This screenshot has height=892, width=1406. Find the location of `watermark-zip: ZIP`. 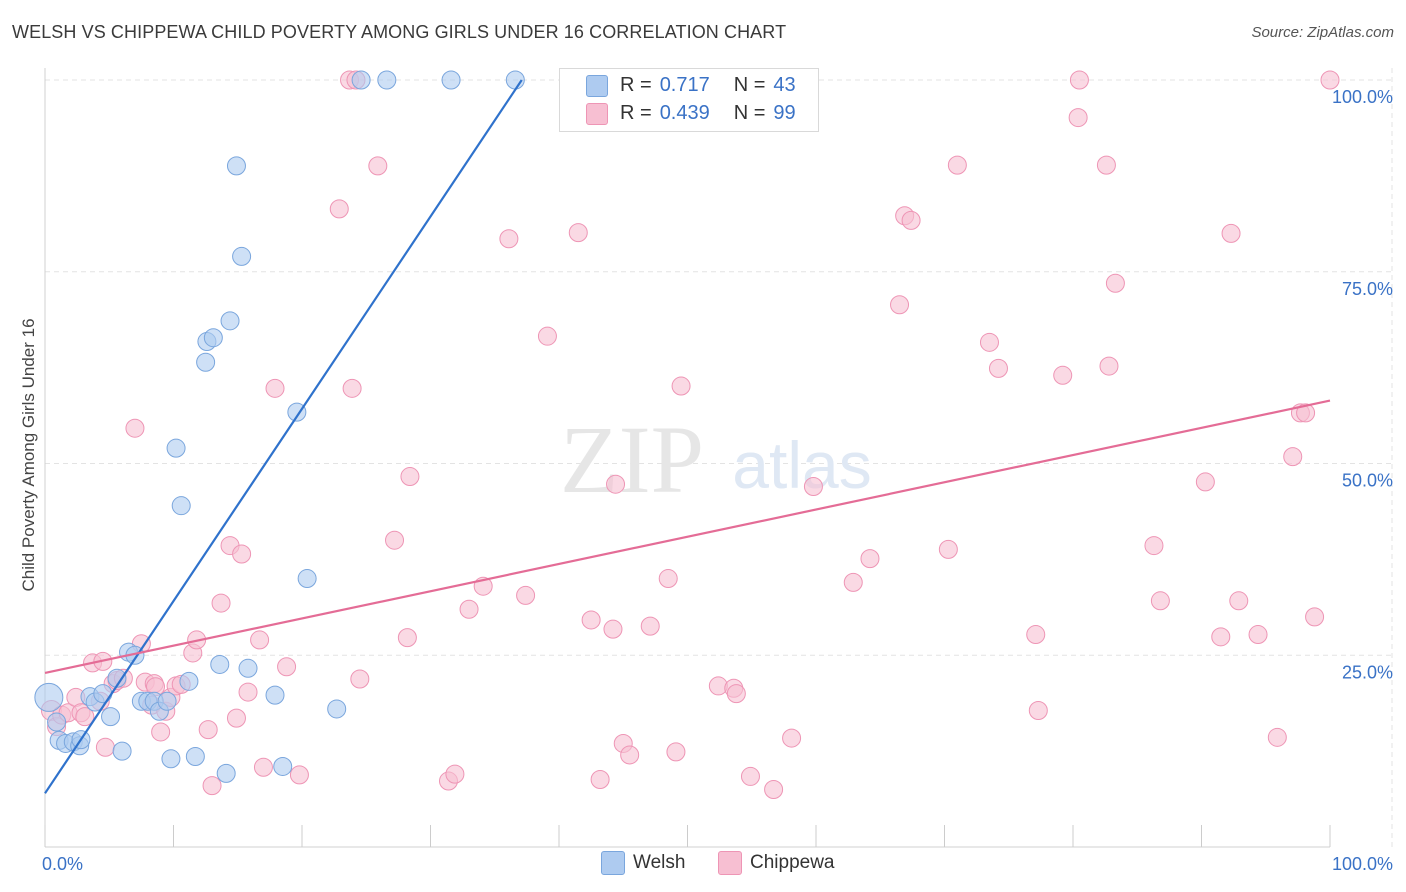

watermark-zip: ZIP is located at coordinates (632, 459).